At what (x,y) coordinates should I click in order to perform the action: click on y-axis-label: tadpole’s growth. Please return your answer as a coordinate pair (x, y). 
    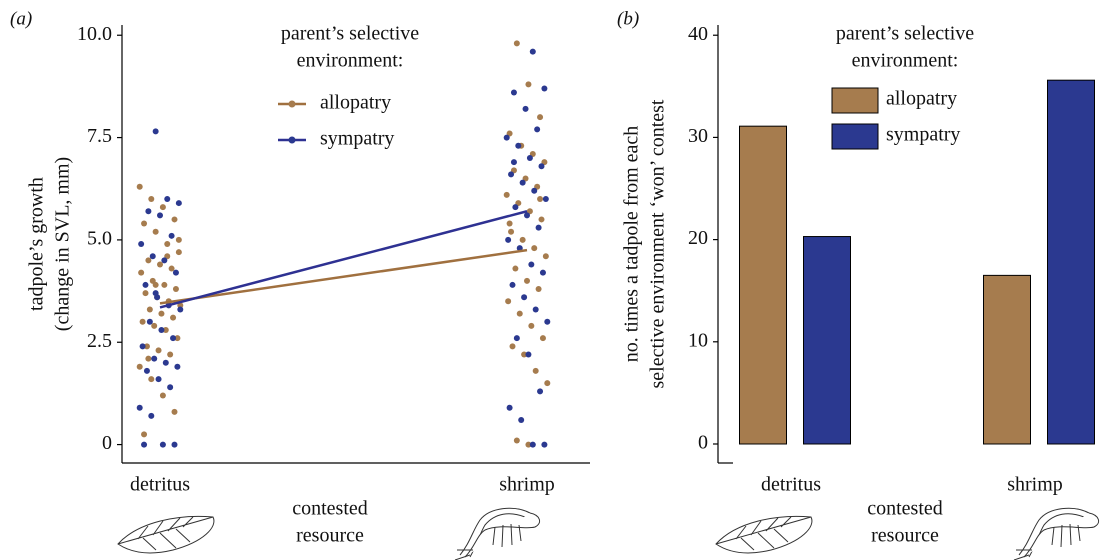
    Looking at the image, I should click on (37, 244).